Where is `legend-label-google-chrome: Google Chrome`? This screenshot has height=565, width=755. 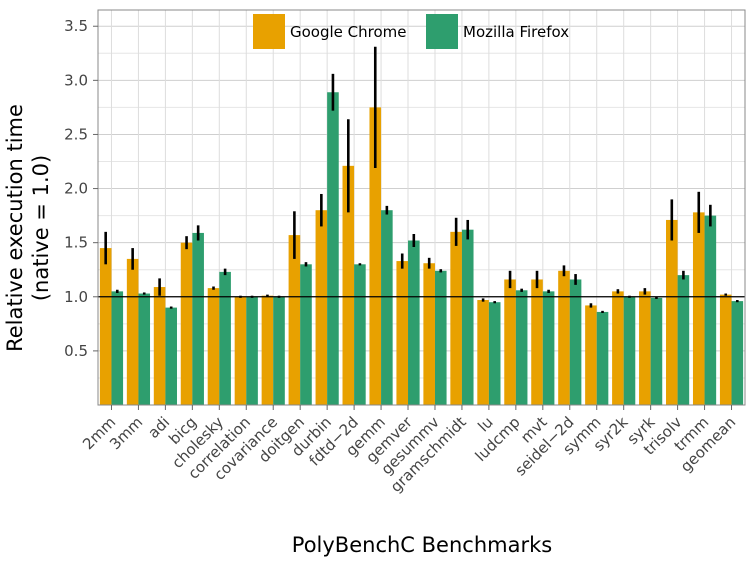
legend-label-google-chrome: Google Chrome is located at coordinates (348, 32).